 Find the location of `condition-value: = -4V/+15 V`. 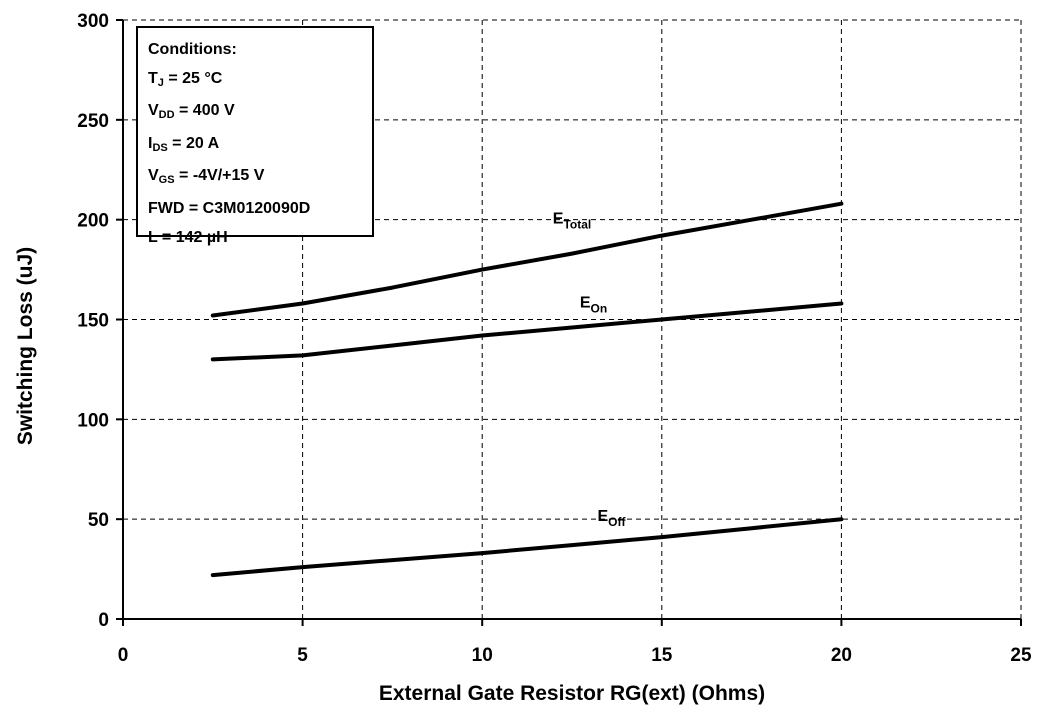

condition-value: = -4V/+15 V is located at coordinates (219, 176).